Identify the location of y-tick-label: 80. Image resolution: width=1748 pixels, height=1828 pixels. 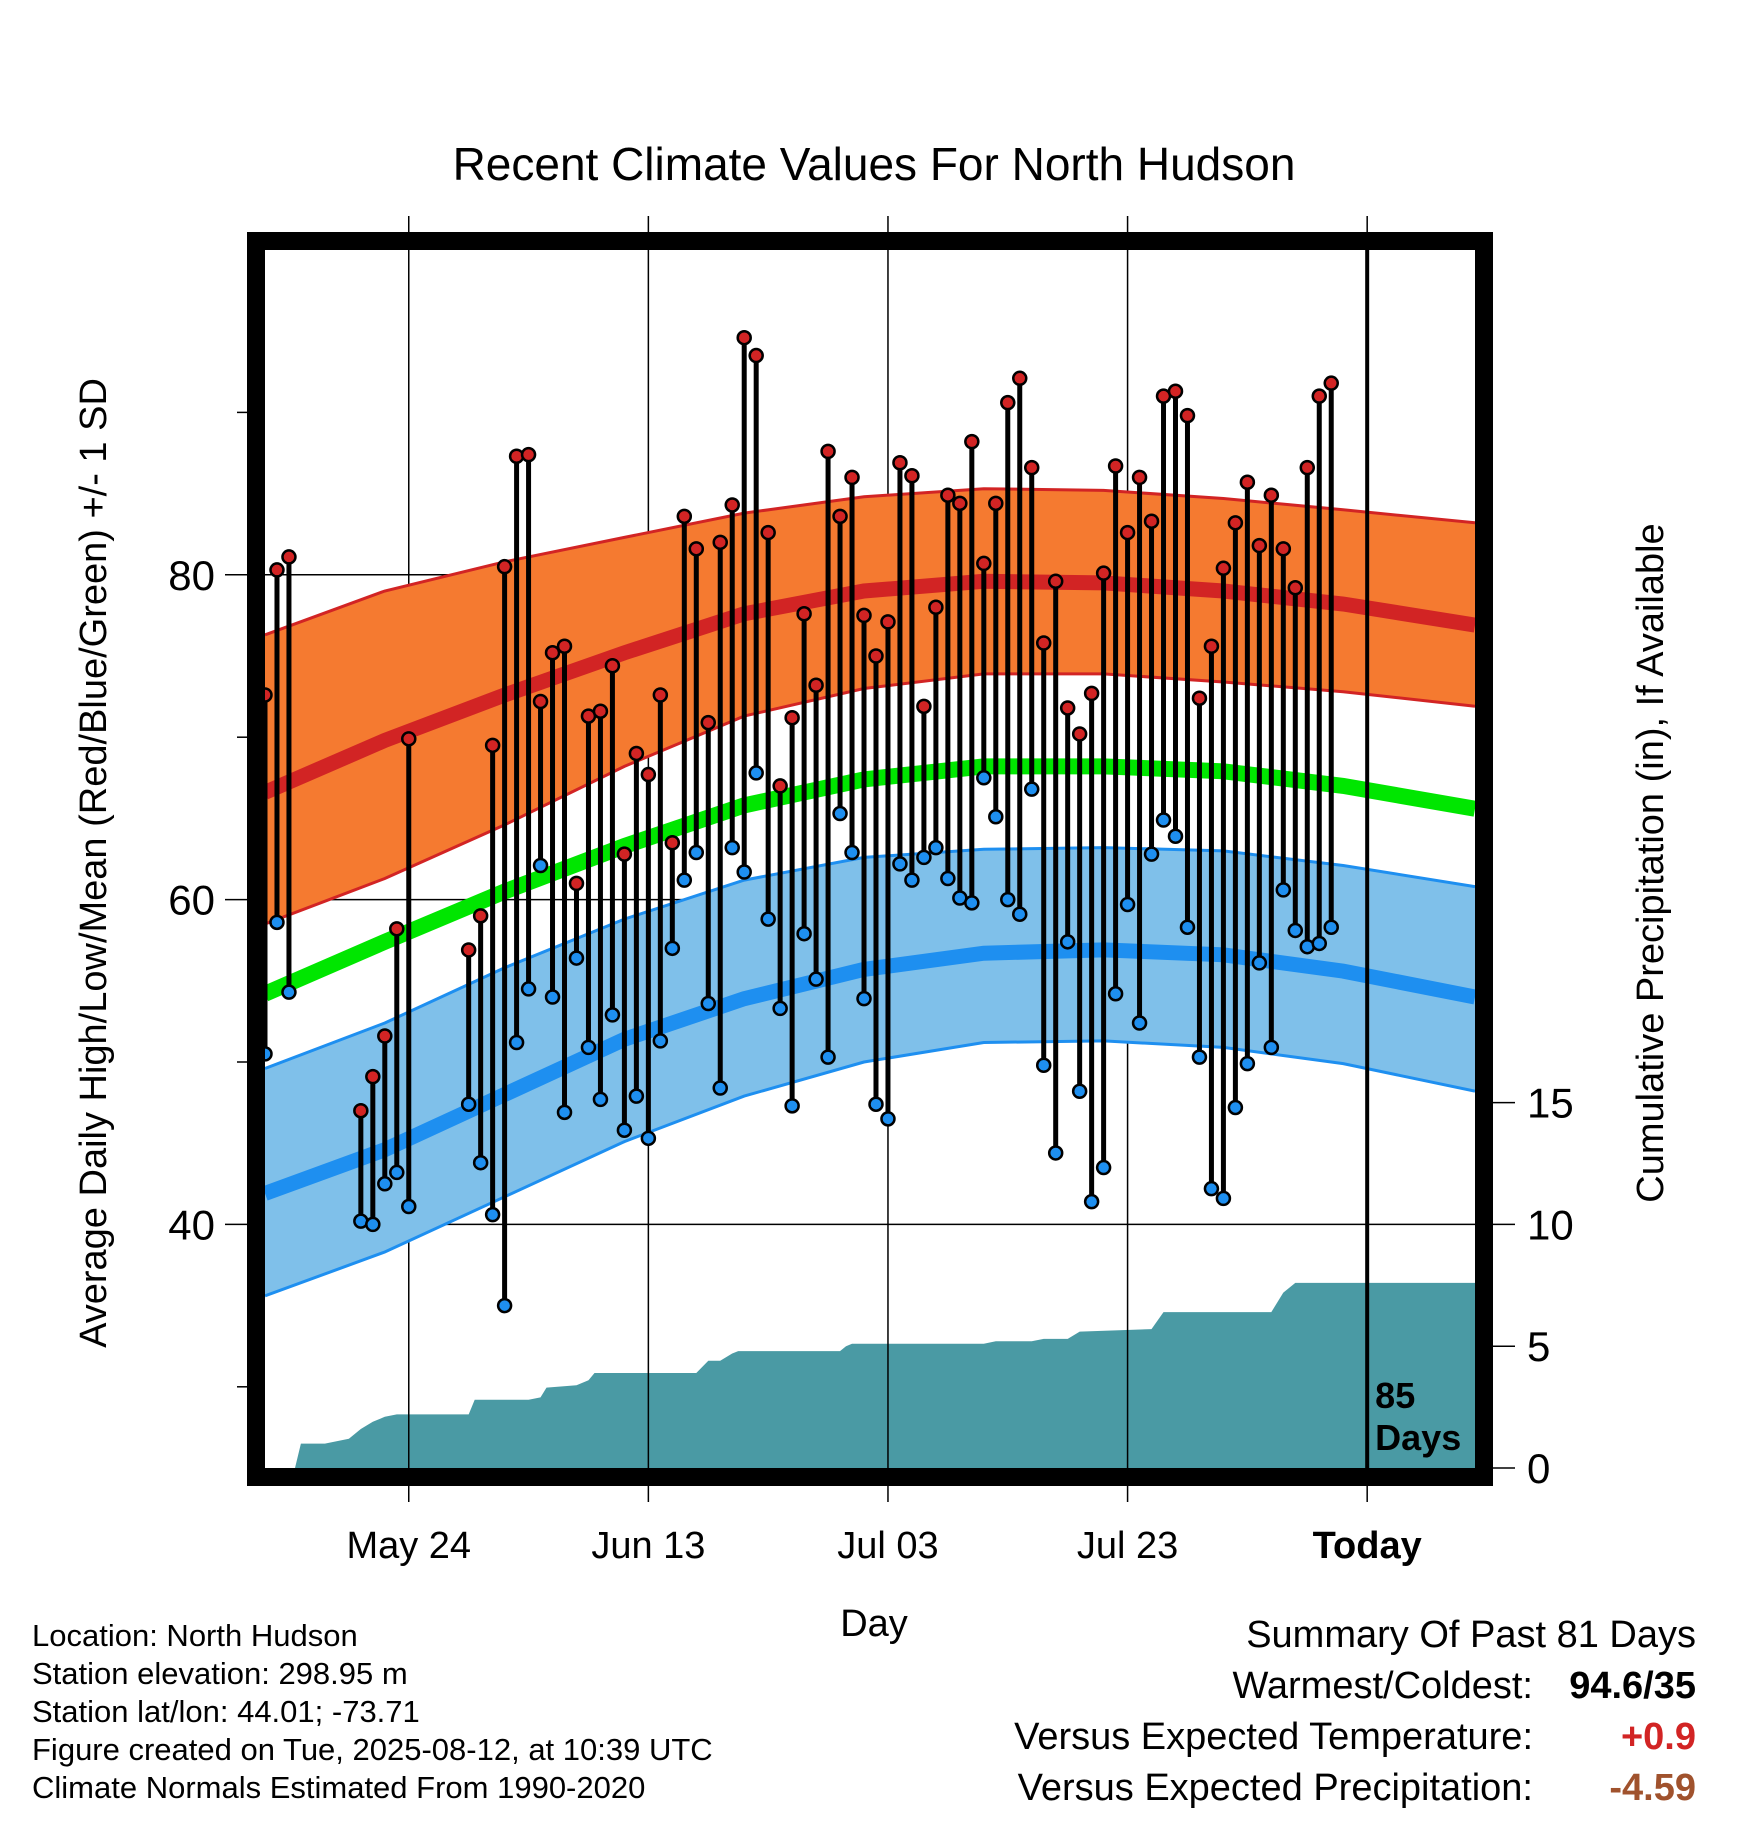
(191, 575).